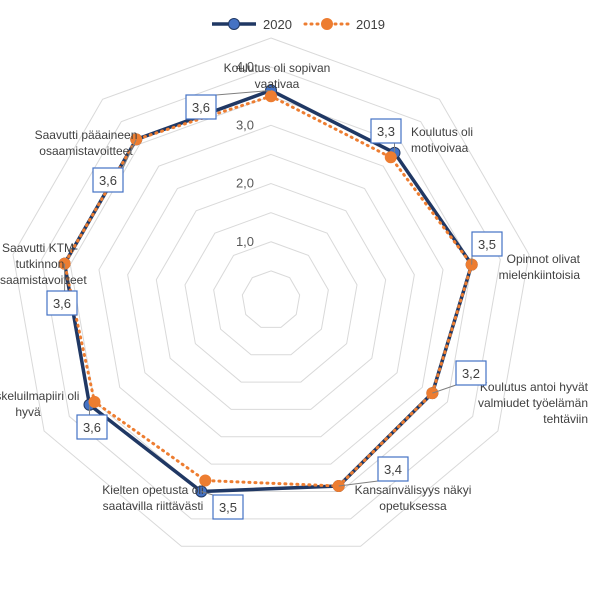  I want to click on category-label: Kansainvälisyys näkyi opetuksessa, so click(413, 498).